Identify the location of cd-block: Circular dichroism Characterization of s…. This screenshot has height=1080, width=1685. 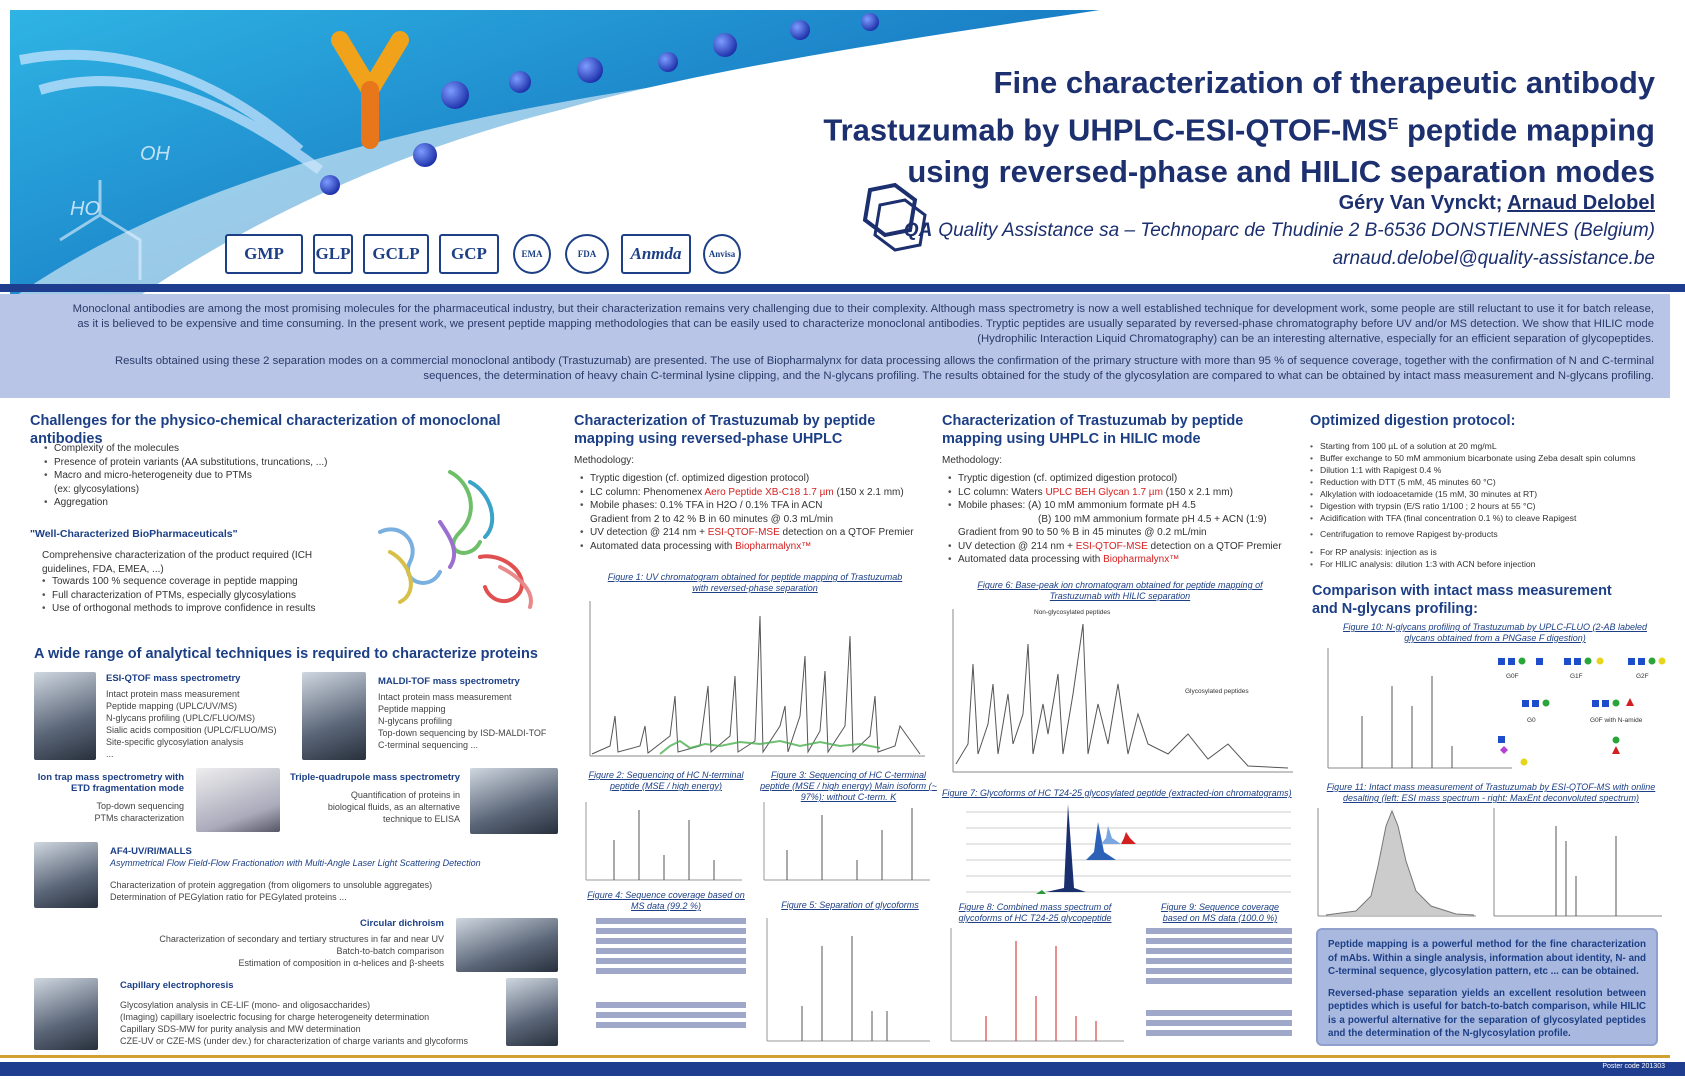
(277, 943).